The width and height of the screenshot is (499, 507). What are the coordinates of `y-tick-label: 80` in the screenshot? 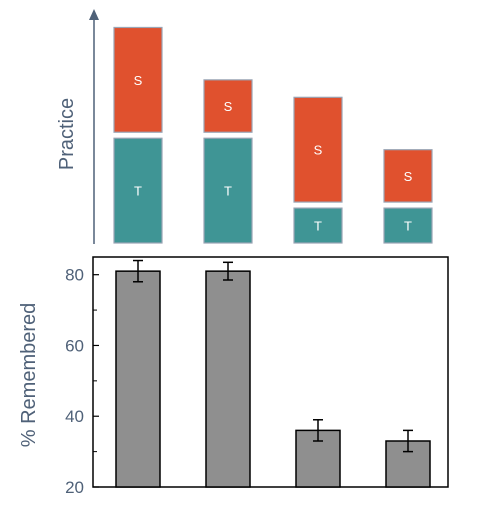 It's located at (74, 275).